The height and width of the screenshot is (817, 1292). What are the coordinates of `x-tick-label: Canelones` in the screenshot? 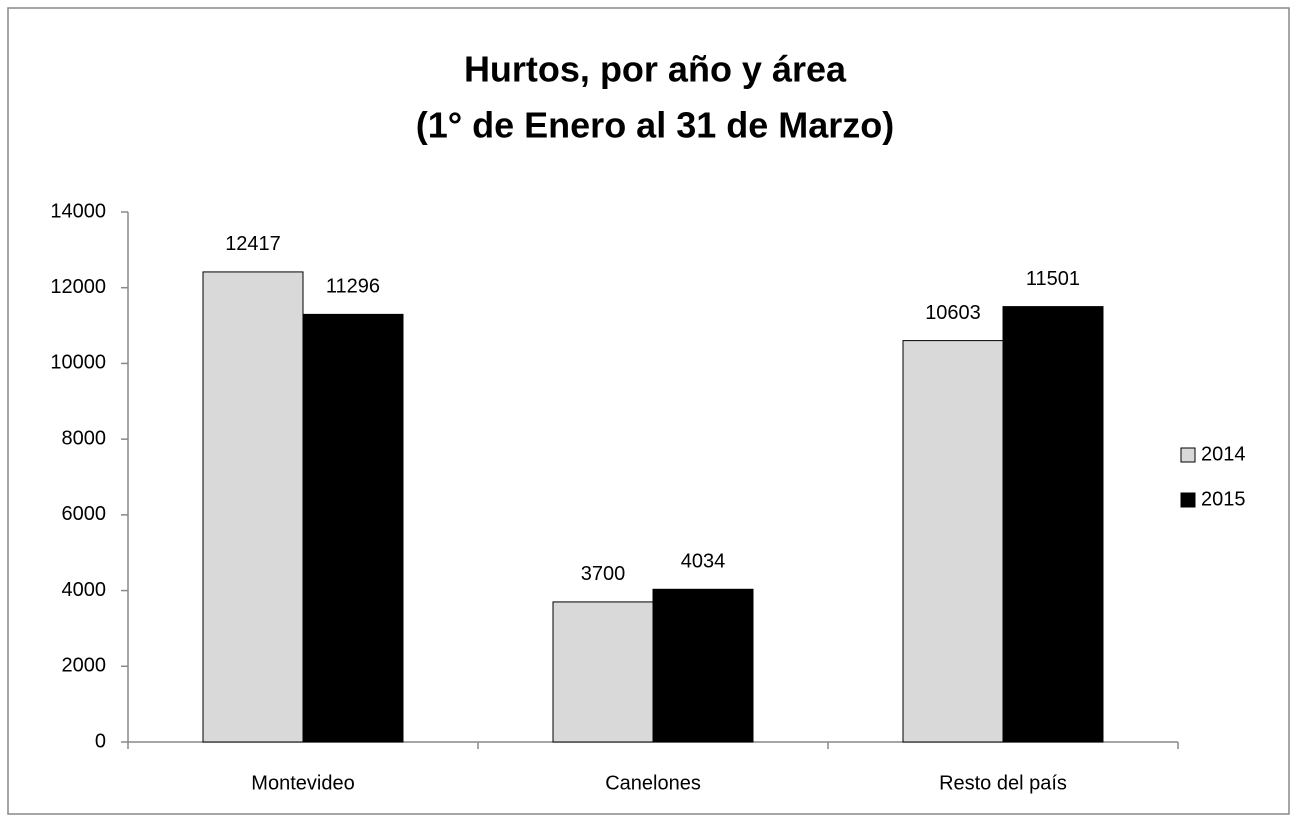 It's located at (653, 783).